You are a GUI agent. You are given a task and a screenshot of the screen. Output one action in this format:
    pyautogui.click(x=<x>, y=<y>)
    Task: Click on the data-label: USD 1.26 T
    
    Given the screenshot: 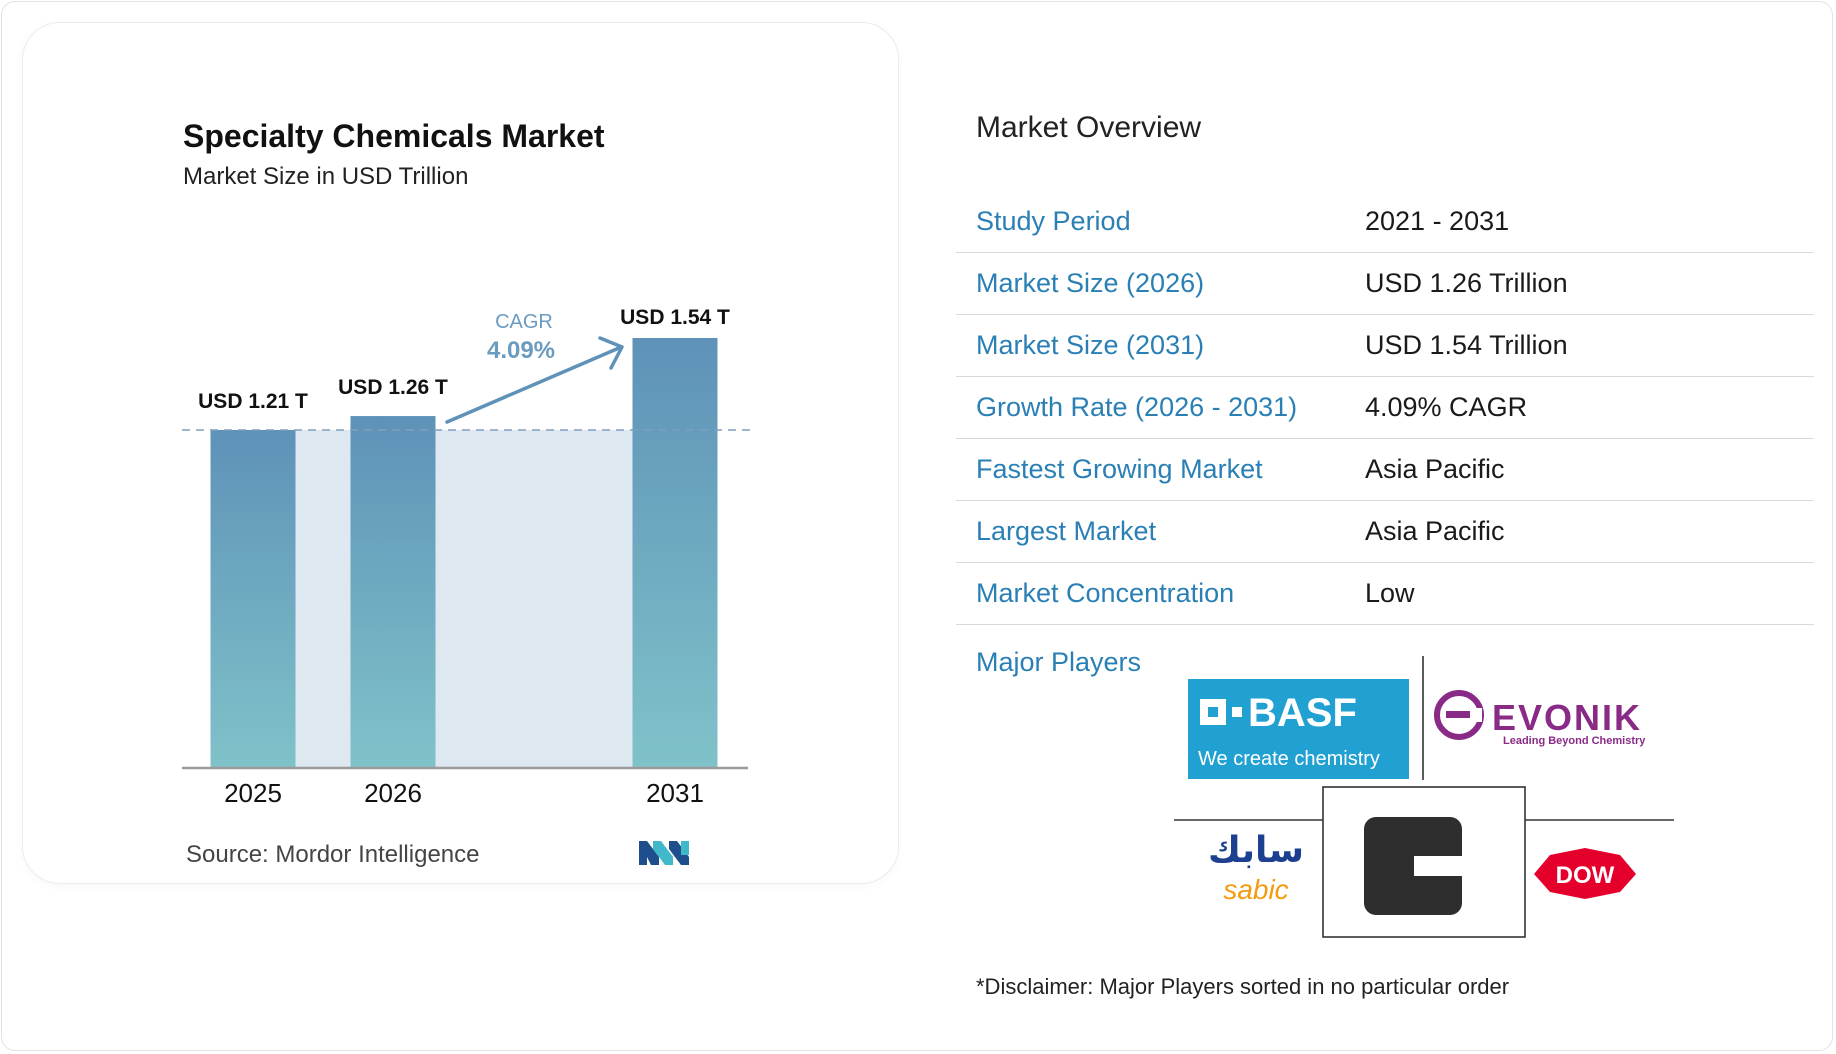 What is the action you would take?
    pyautogui.click(x=393, y=387)
    